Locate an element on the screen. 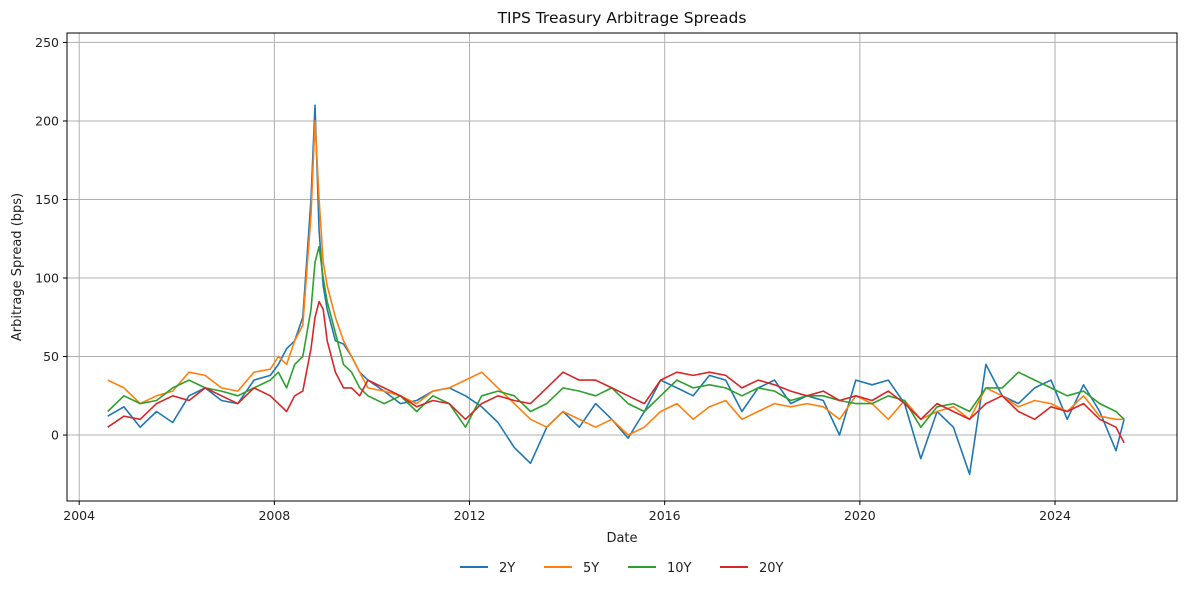 The height and width of the screenshot is (590, 1189). y-axis-title: Arbitrage Spread (bps) is located at coordinates (17, 267).